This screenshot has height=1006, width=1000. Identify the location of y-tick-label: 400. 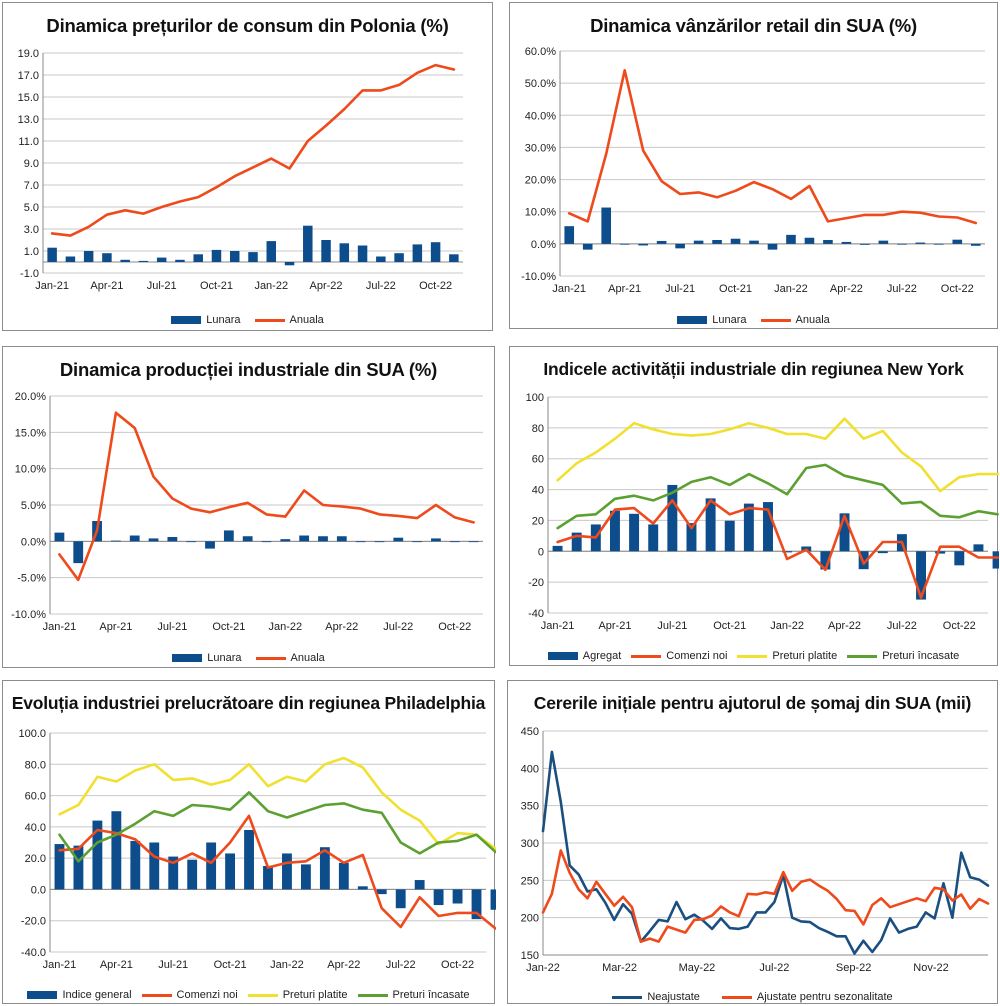
(530, 769).